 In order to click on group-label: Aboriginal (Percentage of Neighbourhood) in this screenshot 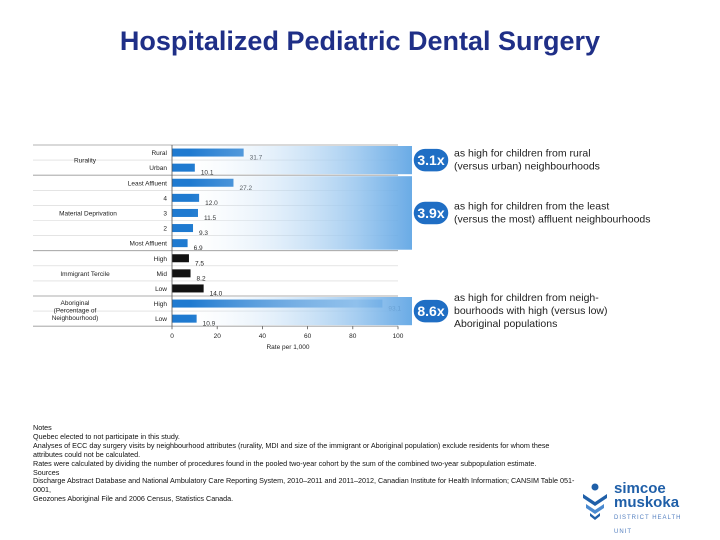, I will do `click(75, 311)`.